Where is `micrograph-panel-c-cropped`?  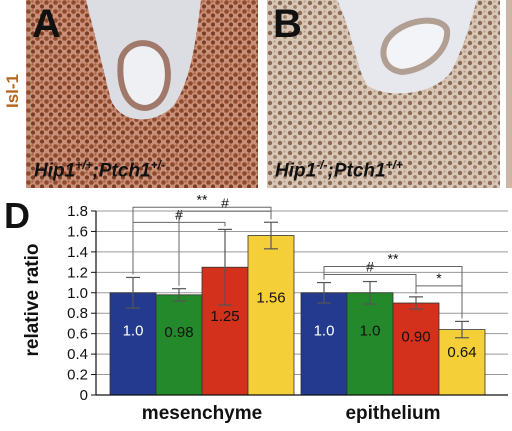
micrograph-panel-c-cropped is located at coordinates (509, 94).